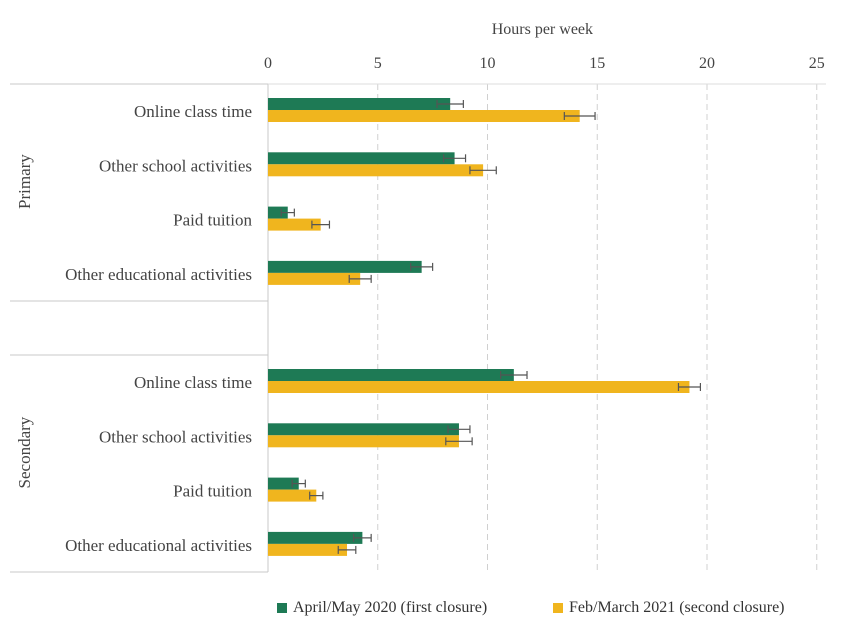 This screenshot has width=848, height=640. What do you see at coordinates (817, 63) in the screenshot?
I see `x-tick-label: 25` at bounding box center [817, 63].